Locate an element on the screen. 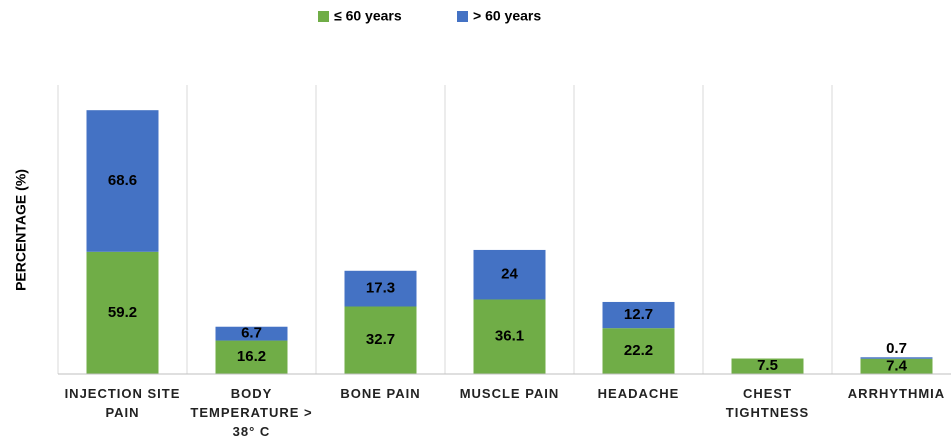  x-tick-label: INJECTION SITE PAIN is located at coordinates (122, 403).